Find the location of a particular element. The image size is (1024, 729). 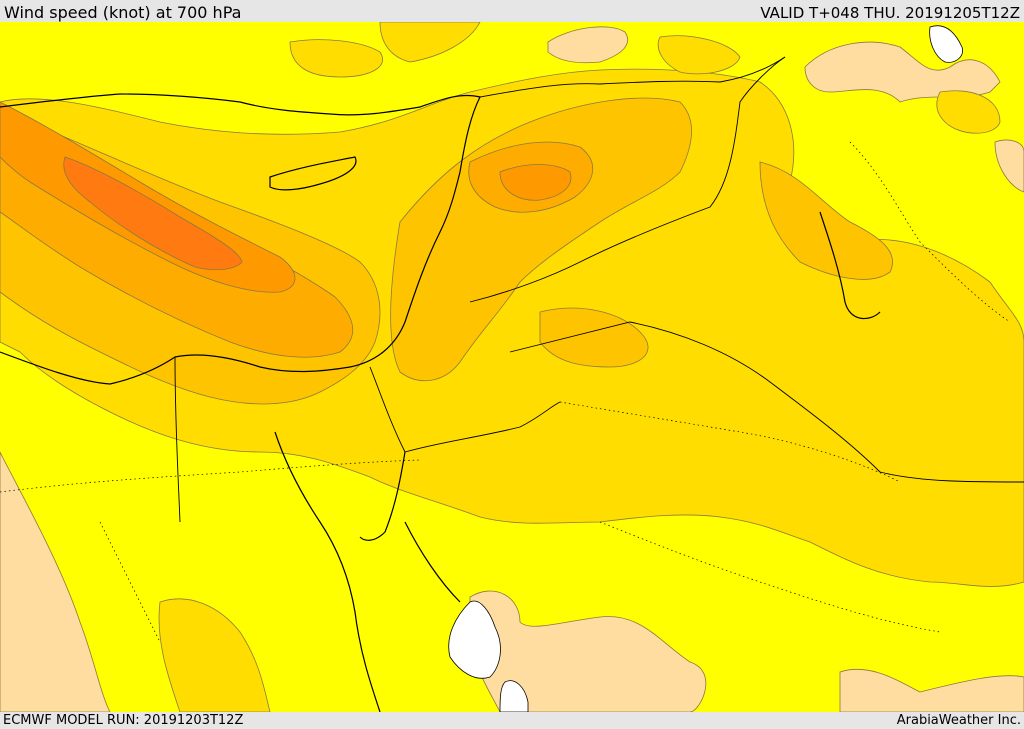

amber-east is located at coordinates (826, 220).